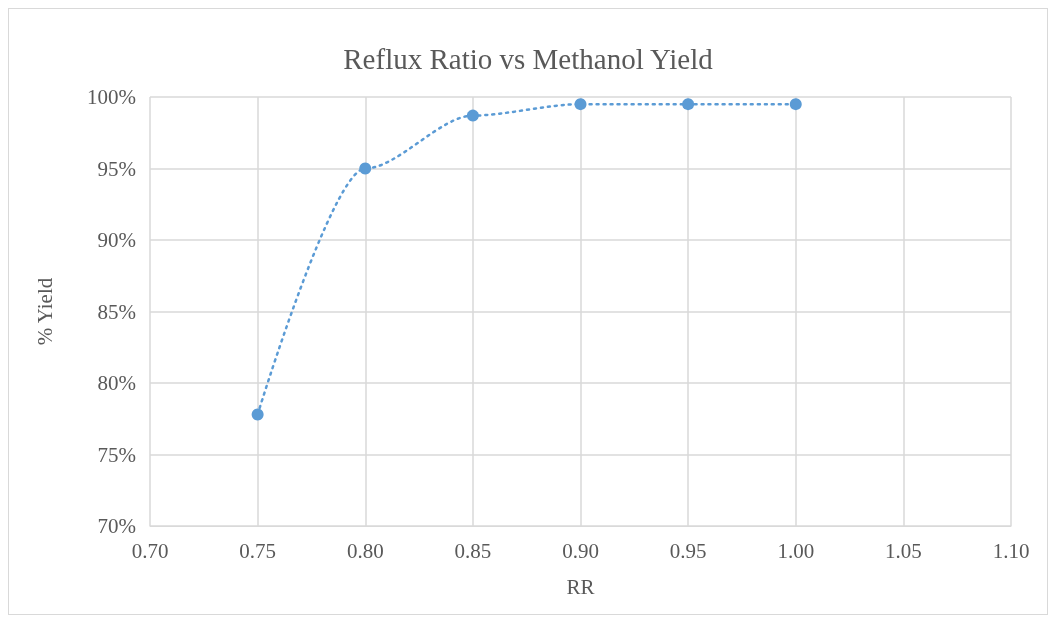  What do you see at coordinates (365, 550) in the screenshot?
I see `x-tick-label: 0.80` at bounding box center [365, 550].